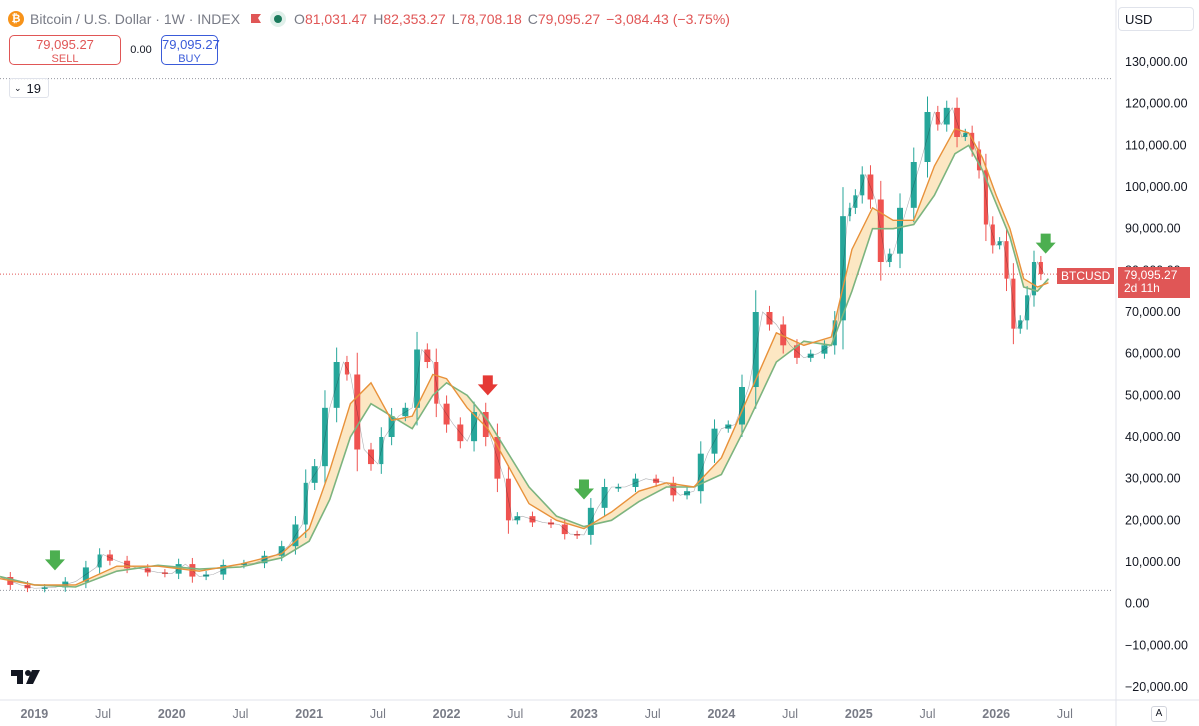  Describe the element at coordinates (141, 50) in the screenshot. I see `spread-value: 0.00` at that location.